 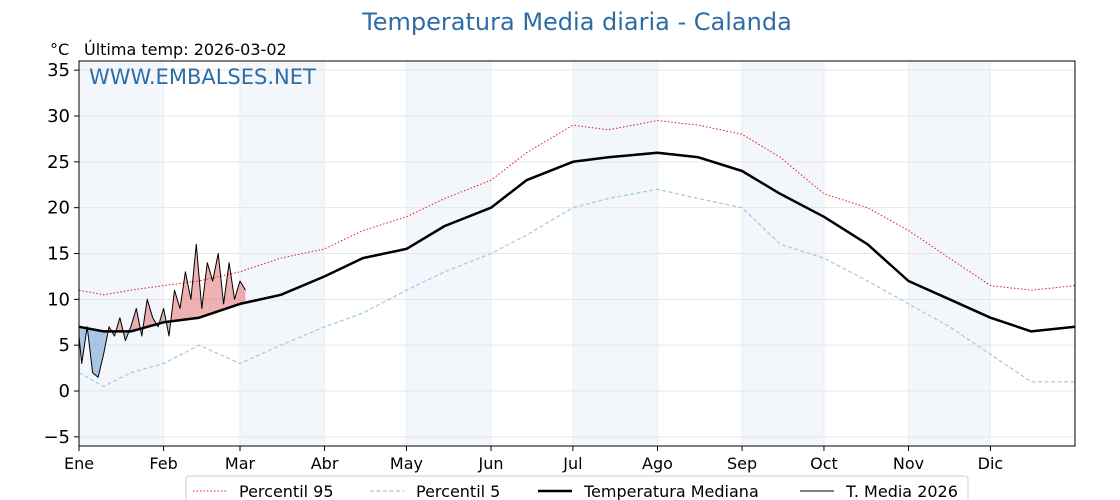 I want to click on x-tick-label-nov: Nov, so click(x=908, y=463).